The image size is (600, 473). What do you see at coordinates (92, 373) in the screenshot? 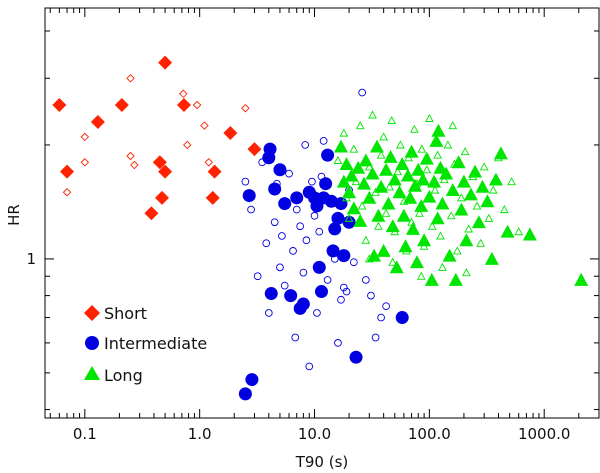
I see `legend-marker-long` at bounding box center [92, 373].